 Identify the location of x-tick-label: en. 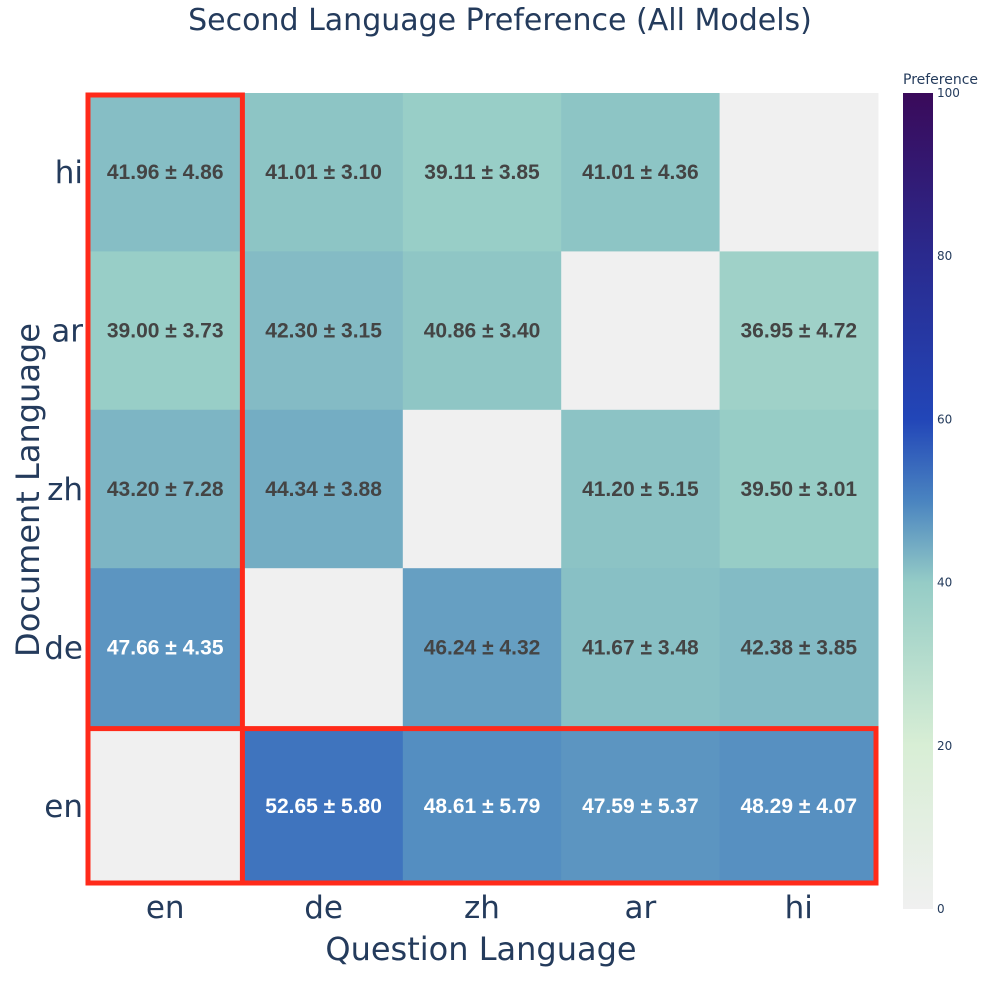
(165, 908).